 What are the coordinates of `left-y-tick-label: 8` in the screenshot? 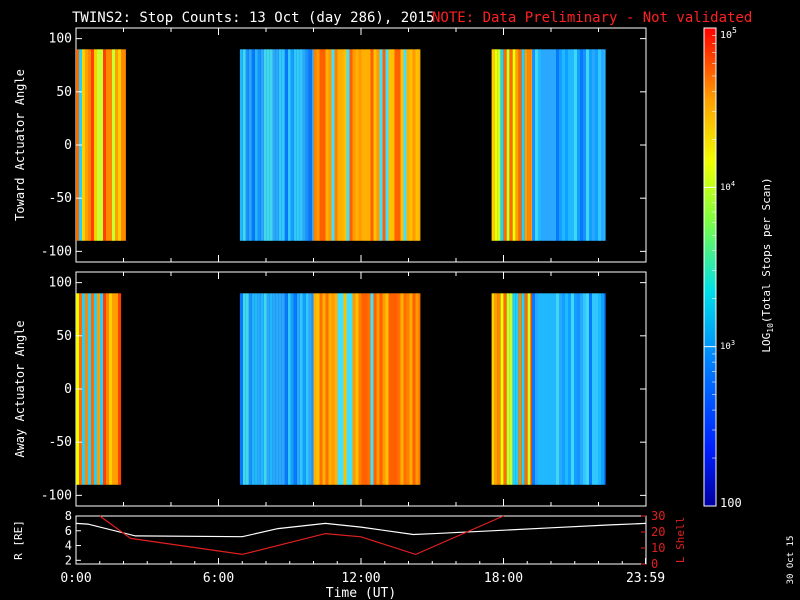 It's located at (68, 516).